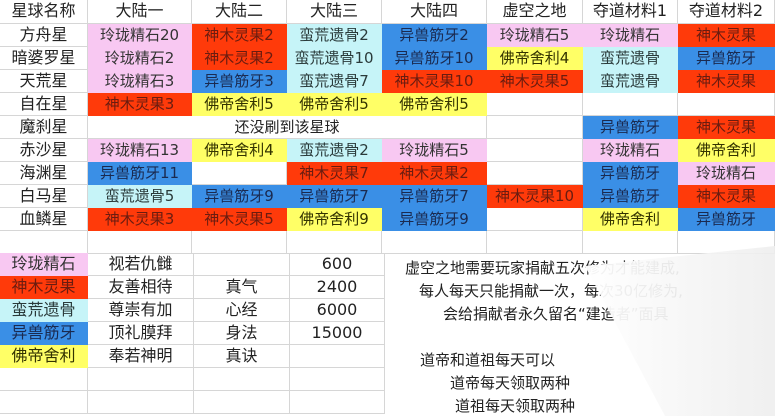 The width and height of the screenshot is (775, 416). I want to click on material-cell: 异兽筋牙2, so click(434, 35).